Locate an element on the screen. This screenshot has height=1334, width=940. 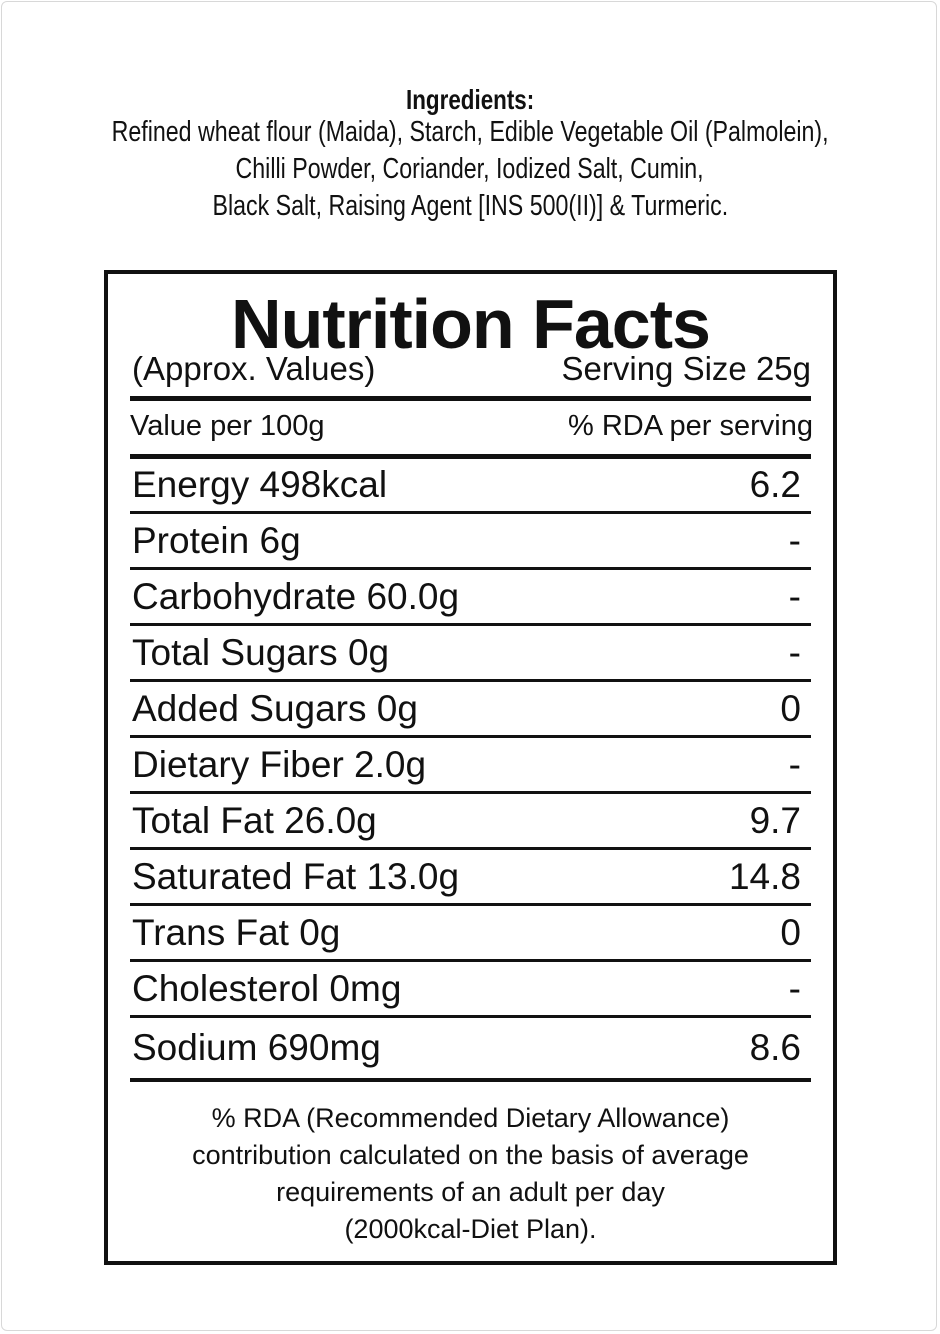
table-row: Protein 6g - is located at coordinates (470, 542).